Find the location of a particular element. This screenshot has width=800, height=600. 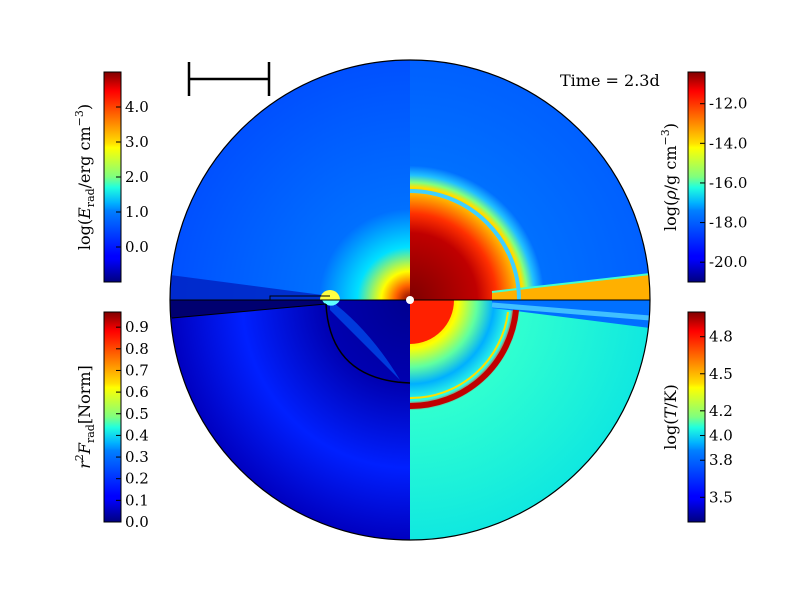

frad-disk-shadow is located at coordinates (250, 309).